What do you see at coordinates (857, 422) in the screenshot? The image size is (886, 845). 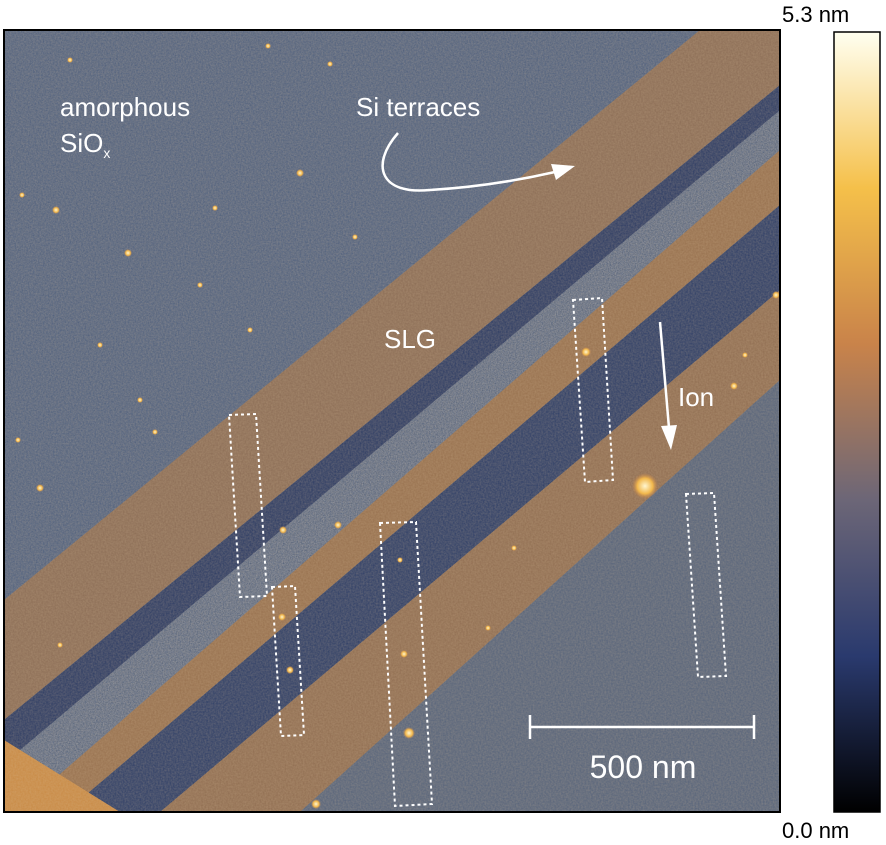 I see `colorbar` at bounding box center [857, 422].